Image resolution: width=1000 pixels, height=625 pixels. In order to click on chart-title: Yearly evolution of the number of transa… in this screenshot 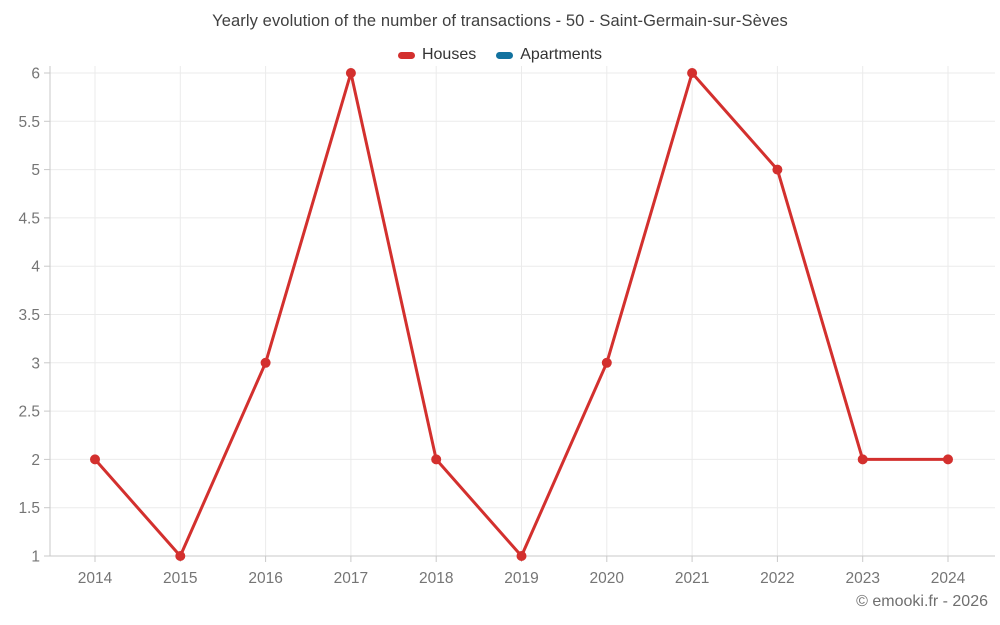, I will do `click(500, 21)`.